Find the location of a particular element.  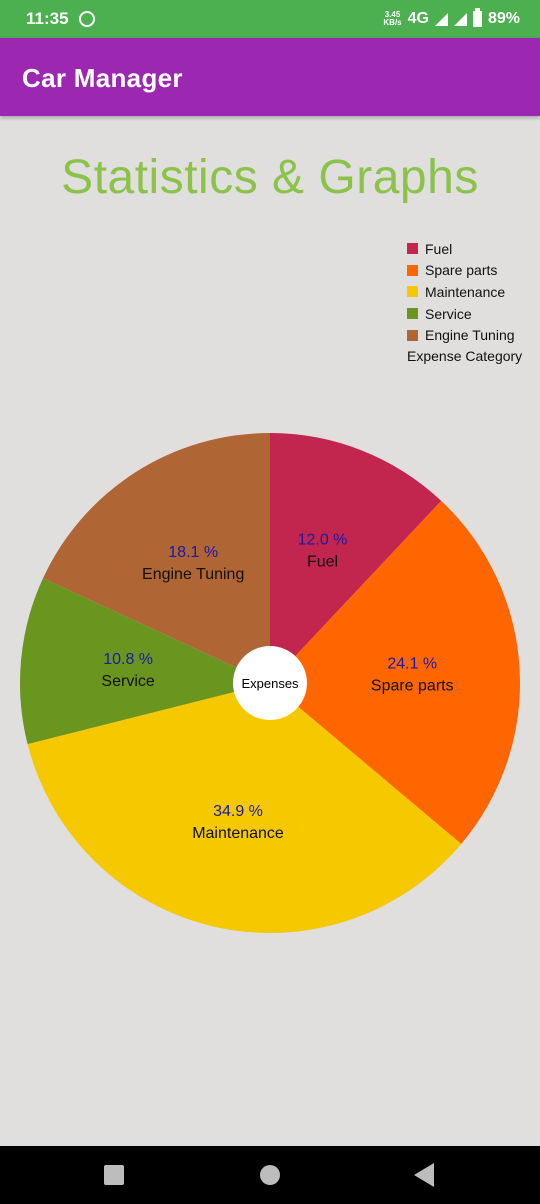

network-speed: 3.45 KB/s is located at coordinates (392, 19).